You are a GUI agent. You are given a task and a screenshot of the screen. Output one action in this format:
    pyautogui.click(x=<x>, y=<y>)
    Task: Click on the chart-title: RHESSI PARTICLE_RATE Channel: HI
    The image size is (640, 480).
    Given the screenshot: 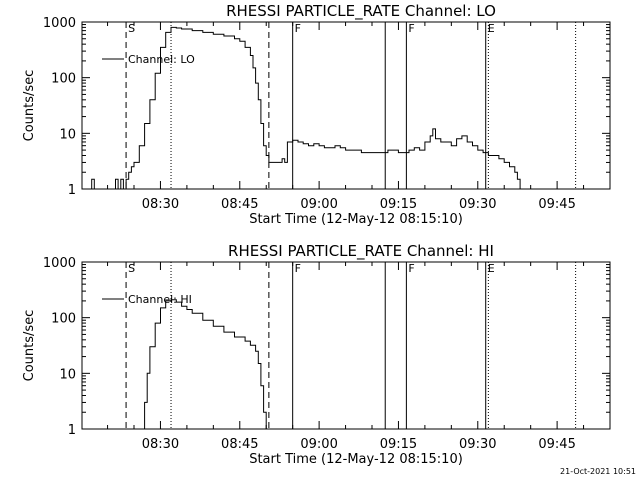 What is the action you would take?
    pyautogui.click(x=361, y=251)
    